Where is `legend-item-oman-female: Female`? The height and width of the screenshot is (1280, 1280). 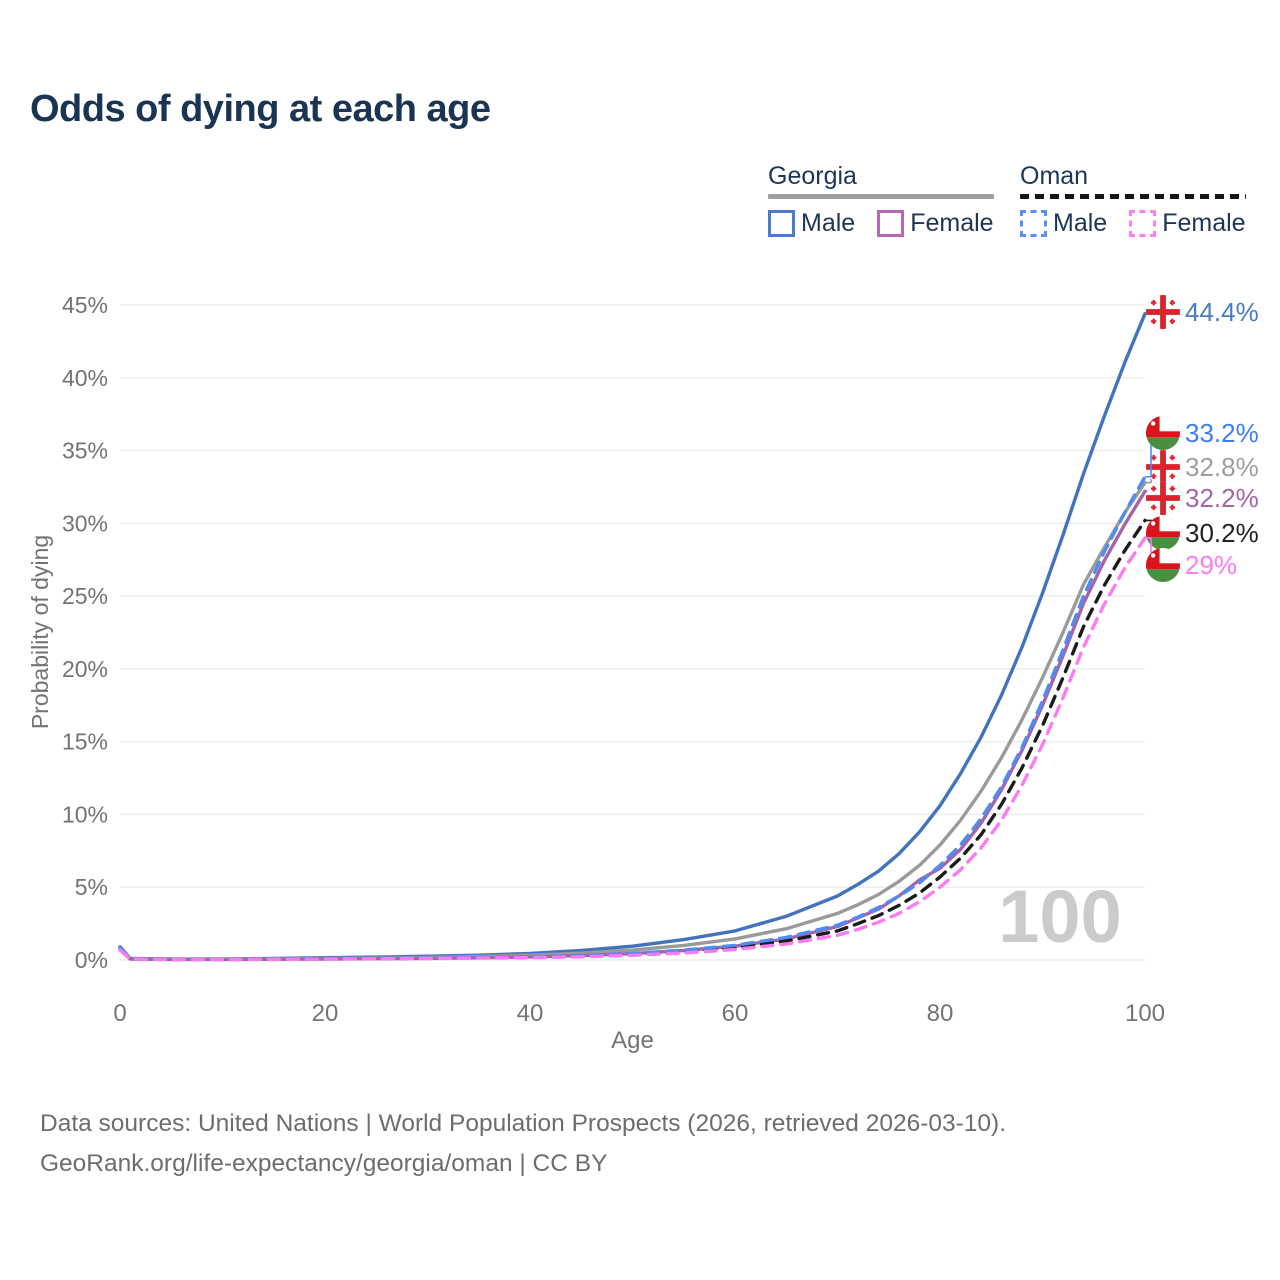 legend-item-oman-female: Female is located at coordinates (1187, 223).